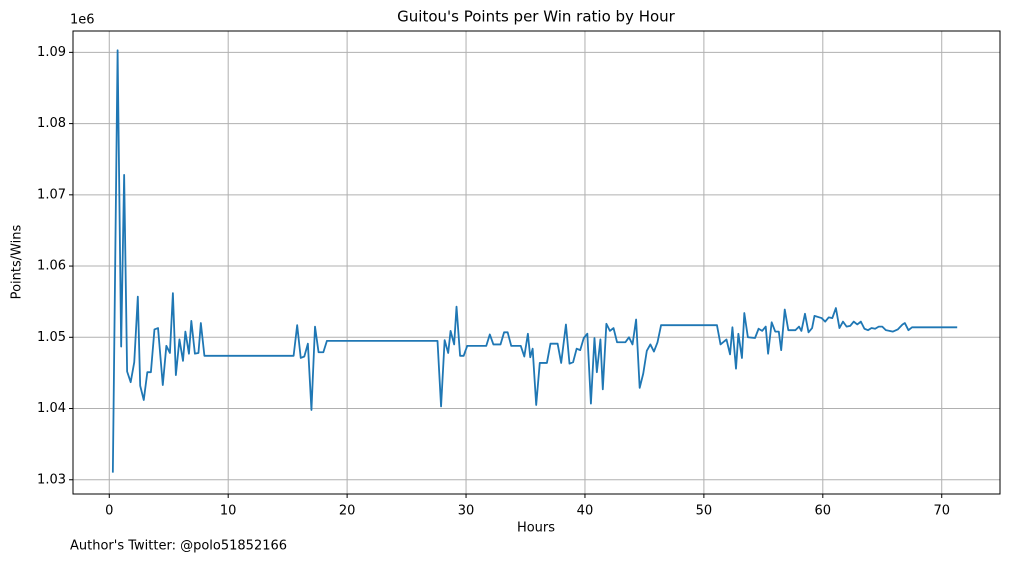 Image resolution: width=1010 pixels, height=566 pixels. I want to click on y-tick-label: 1.07, so click(51, 194).